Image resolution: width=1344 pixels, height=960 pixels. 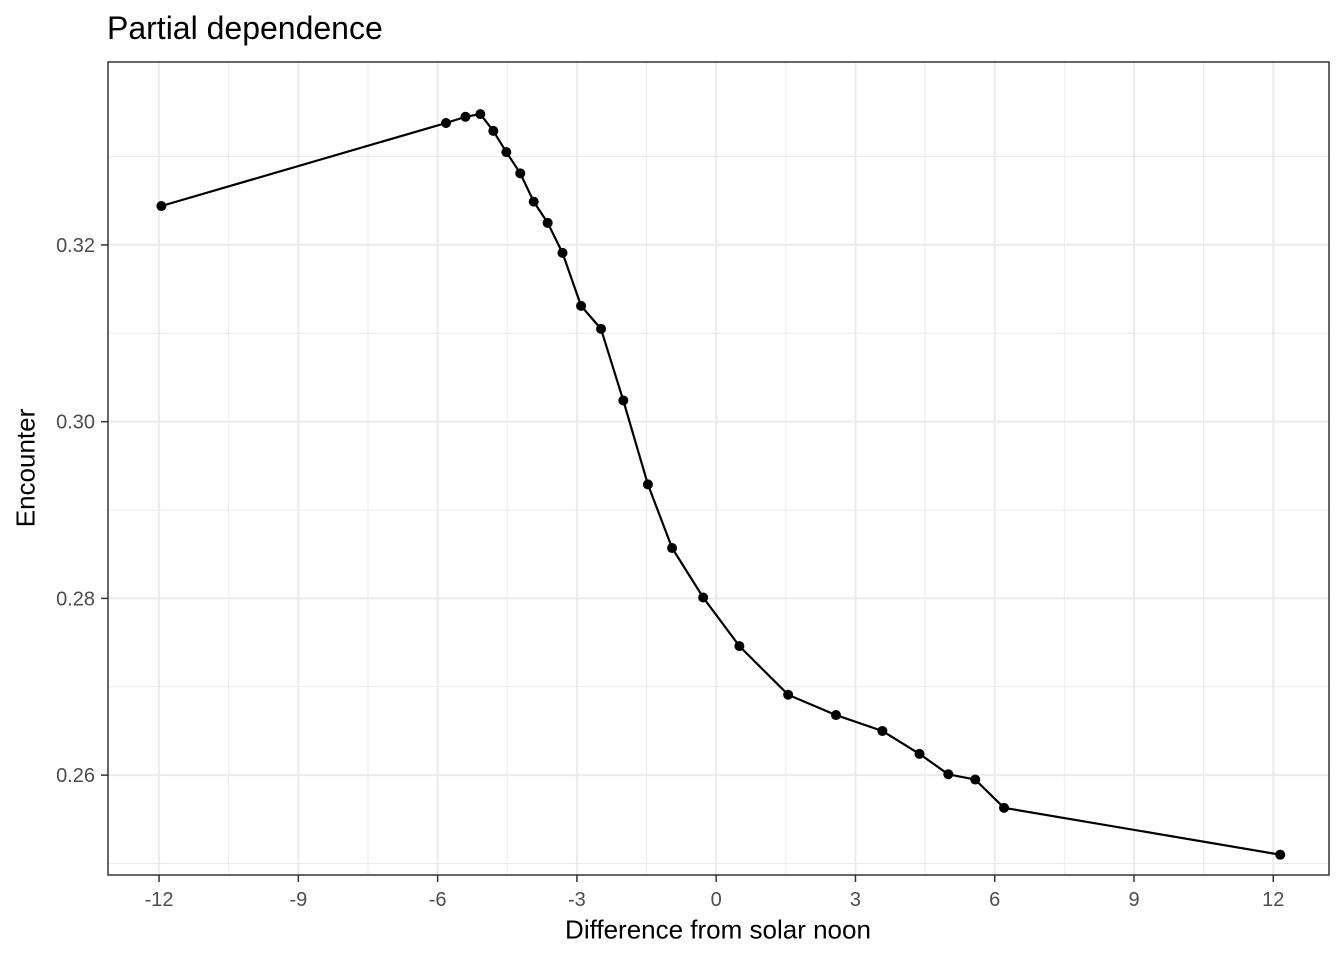 What do you see at coordinates (855, 900) in the screenshot?
I see `x-tick-label: 3` at bounding box center [855, 900].